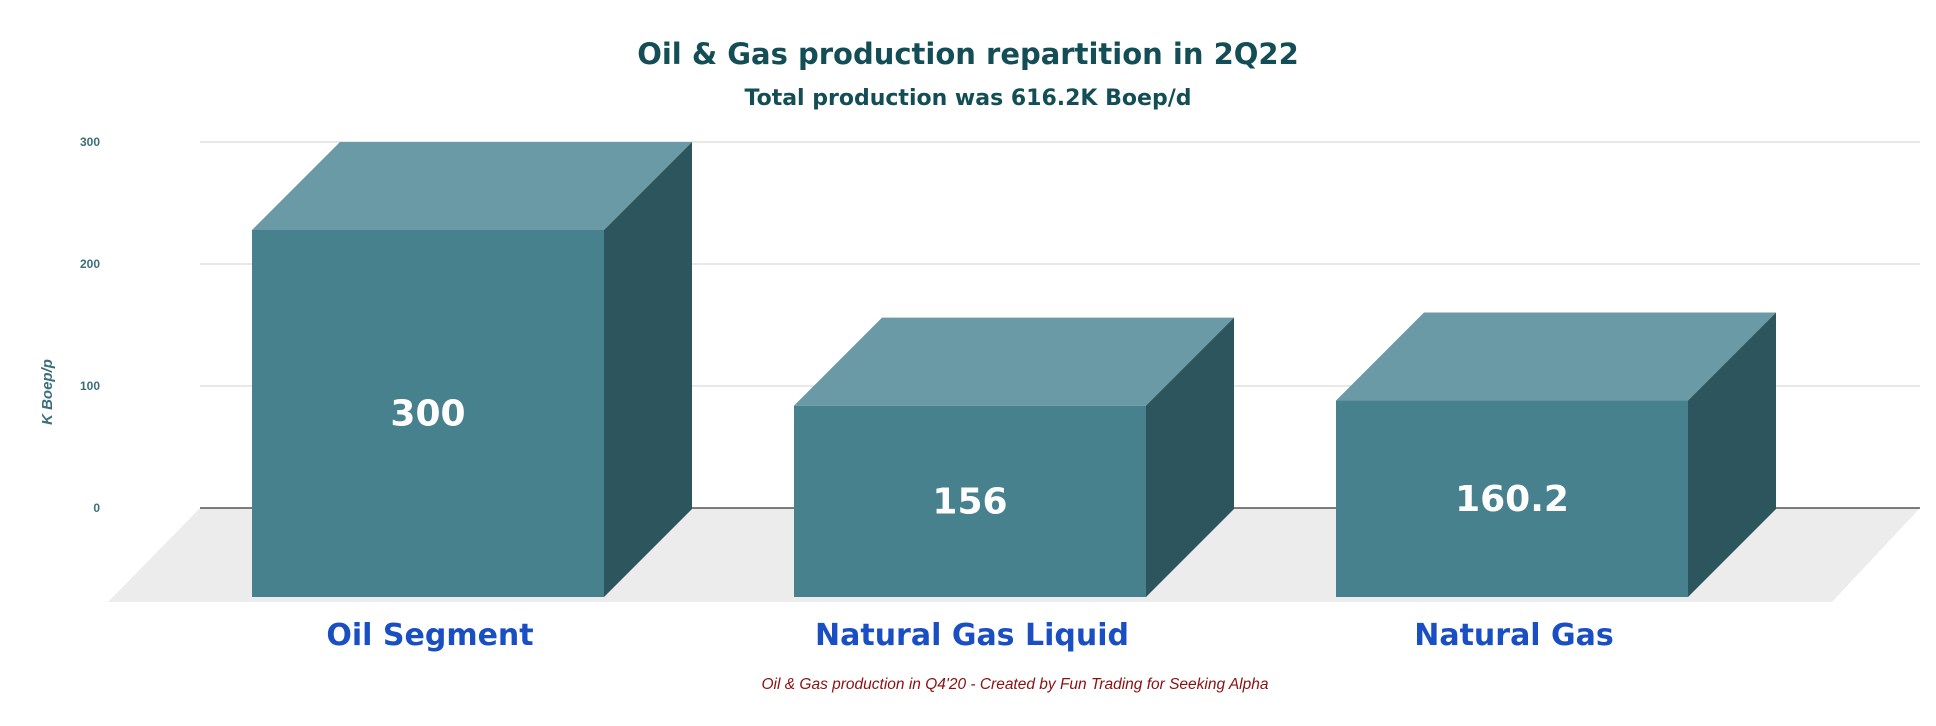  I want to click on bar-1: 156, so click(1014, 457).